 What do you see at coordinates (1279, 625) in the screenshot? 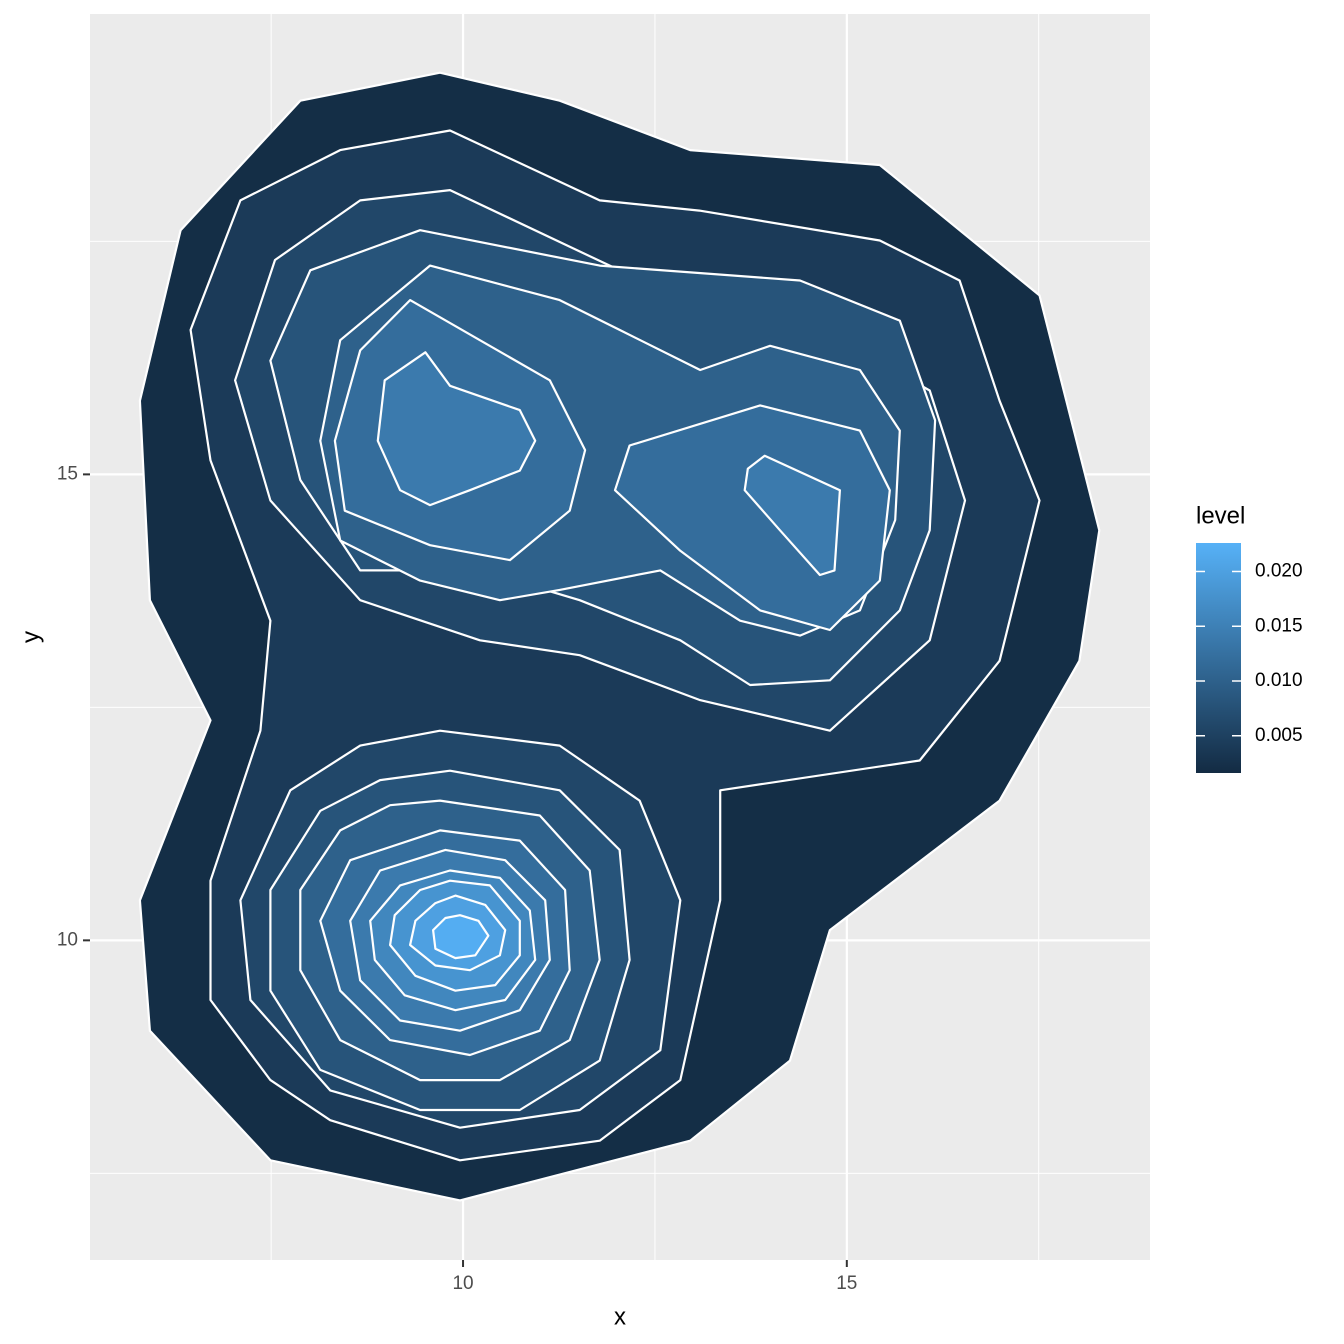
I see `colorbar-label: 0.015` at bounding box center [1279, 625].